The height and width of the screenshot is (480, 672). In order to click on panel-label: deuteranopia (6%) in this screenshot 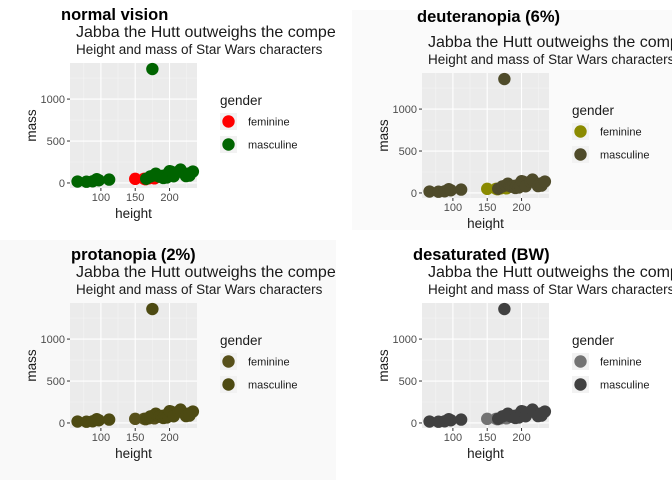, I will do `click(488, 17)`.